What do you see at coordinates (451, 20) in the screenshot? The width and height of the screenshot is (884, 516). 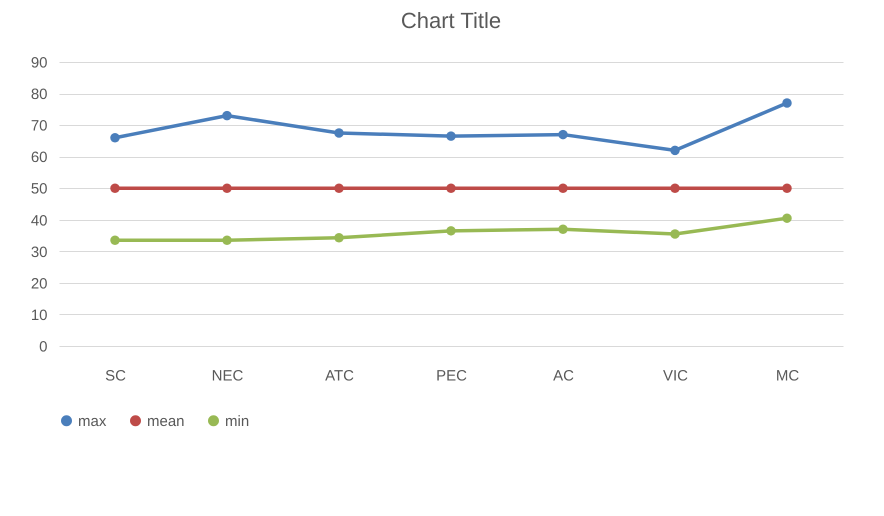 I see `chart-title: Chart Title` at bounding box center [451, 20].